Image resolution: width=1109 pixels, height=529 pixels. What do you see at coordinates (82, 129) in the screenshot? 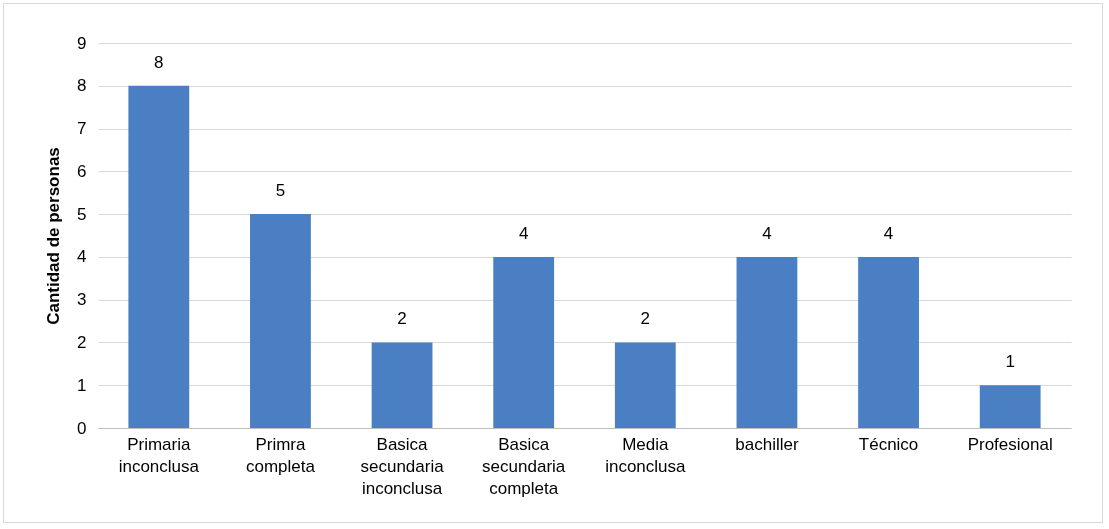
I see `y-tick-label: 7` at bounding box center [82, 129].